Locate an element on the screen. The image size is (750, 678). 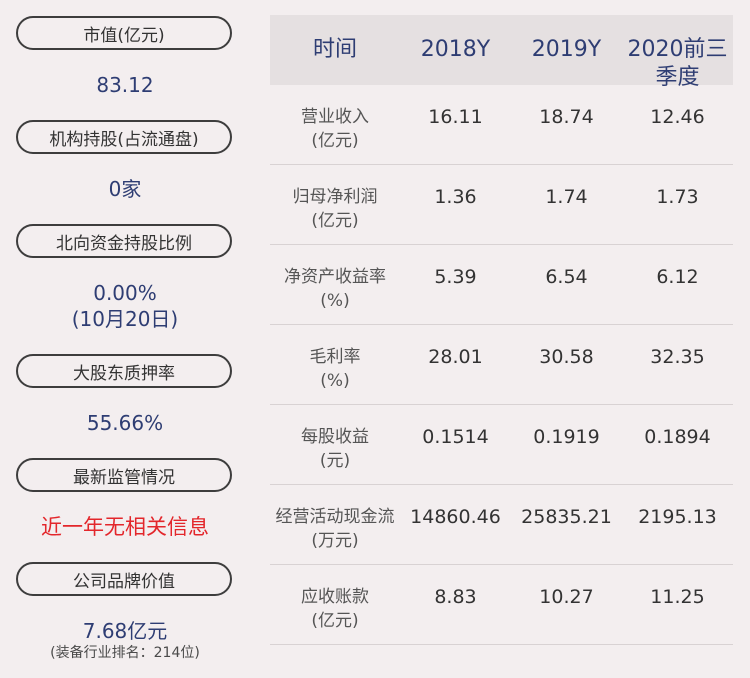
row-label: 毛利率 (%) is located at coordinates (335, 369).